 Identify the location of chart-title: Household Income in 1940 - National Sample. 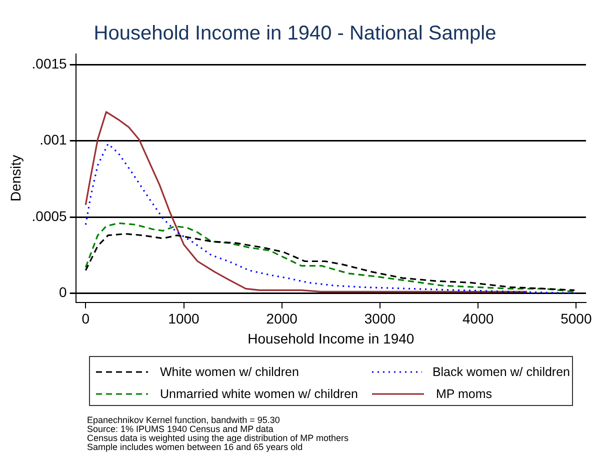
(295, 33).